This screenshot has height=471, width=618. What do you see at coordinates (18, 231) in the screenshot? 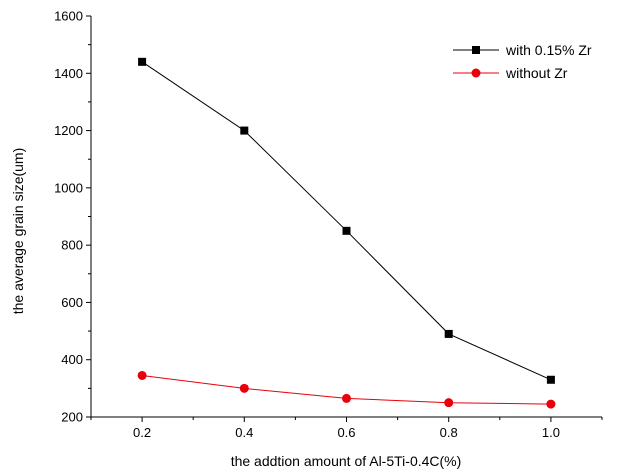
I see `y-axis-title: the average grain size(um)` at bounding box center [18, 231].